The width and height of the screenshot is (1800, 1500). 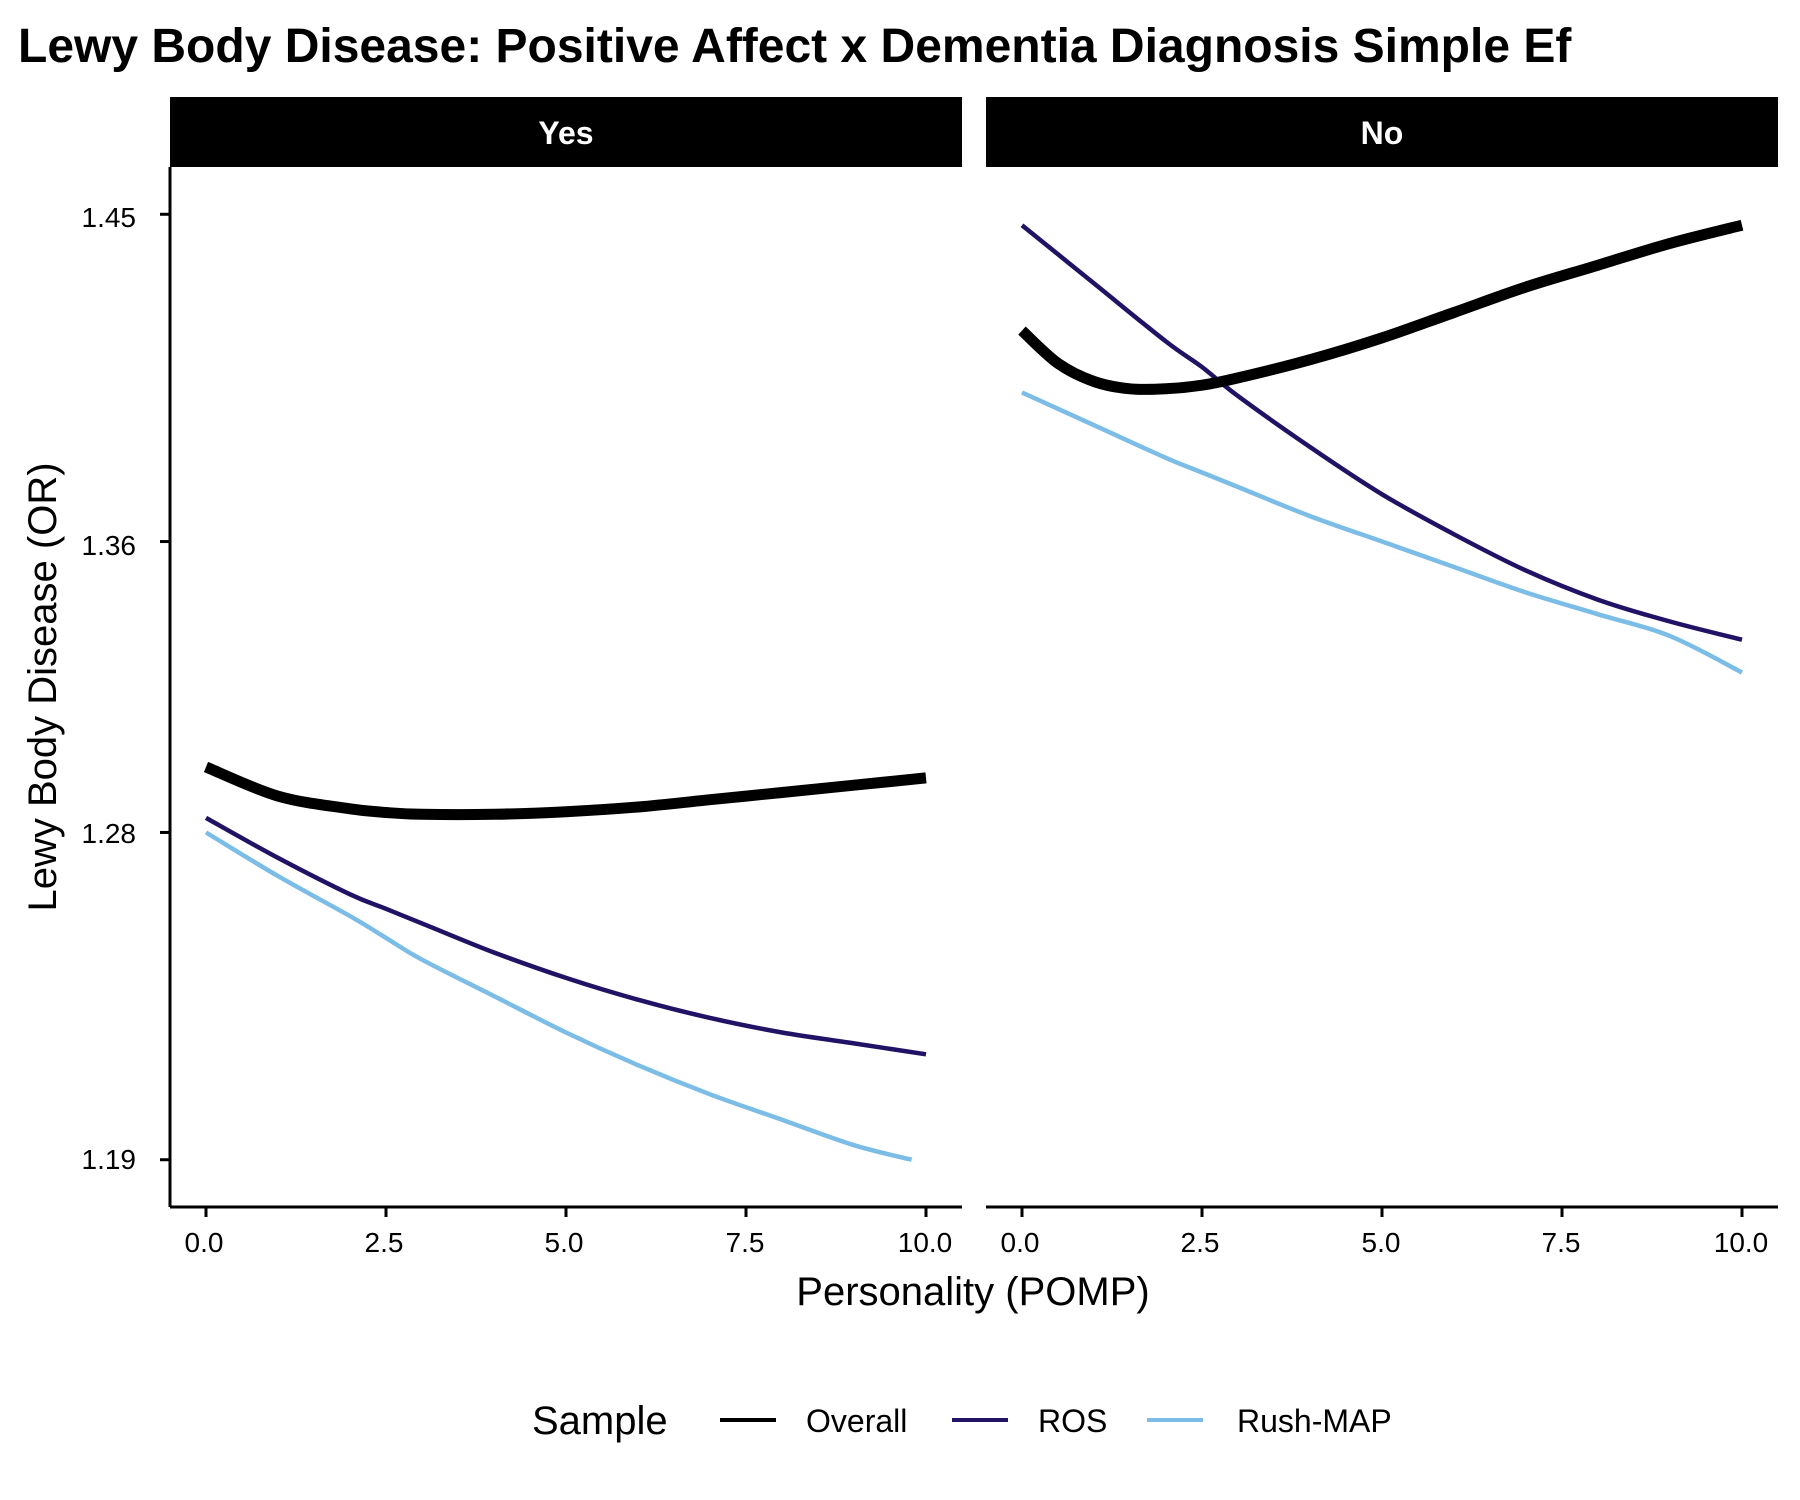 I want to click on series-line-ros-yes, so click(x=565, y=936).